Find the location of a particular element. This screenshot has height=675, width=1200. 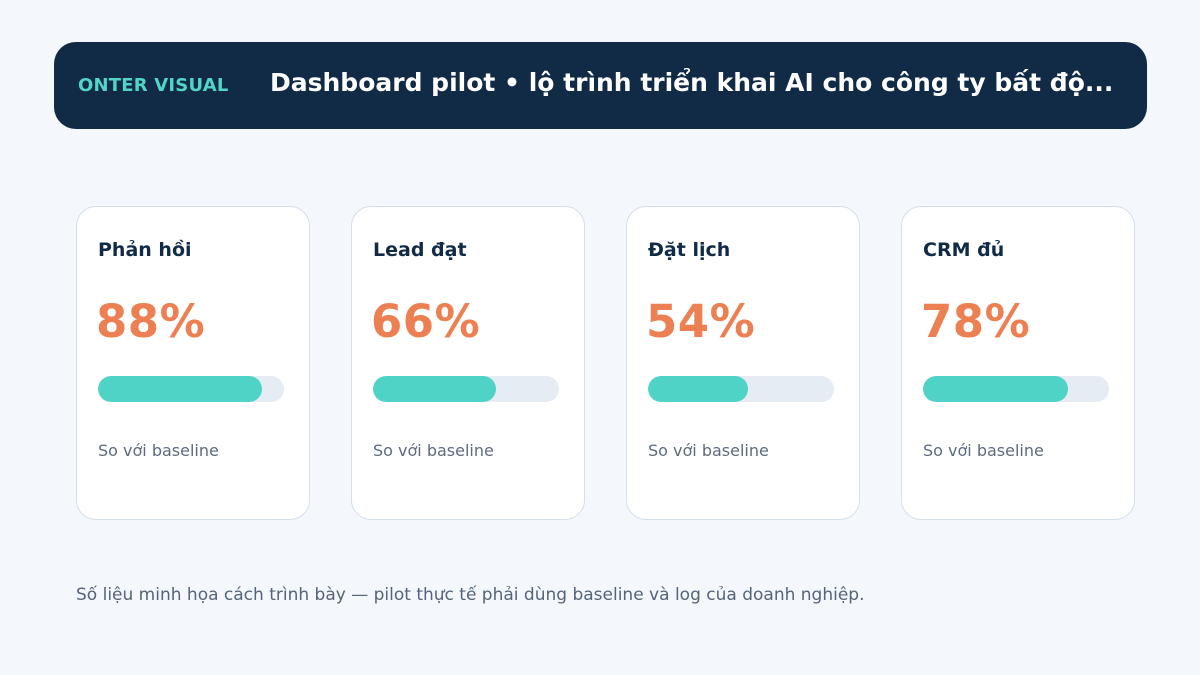

kpi-card-crm: CRM đủ 78% So với baseline is located at coordinates (1018, 363).